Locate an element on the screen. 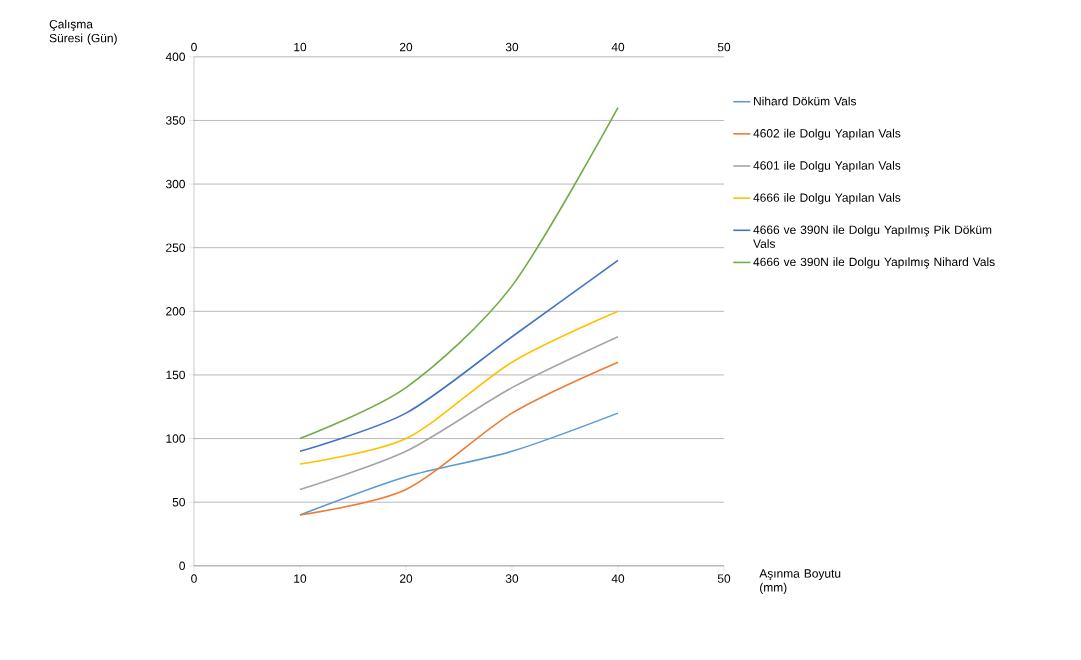 The image size is (1081, 660). y-tick-label: 150 is located at coordinates (175, 375).